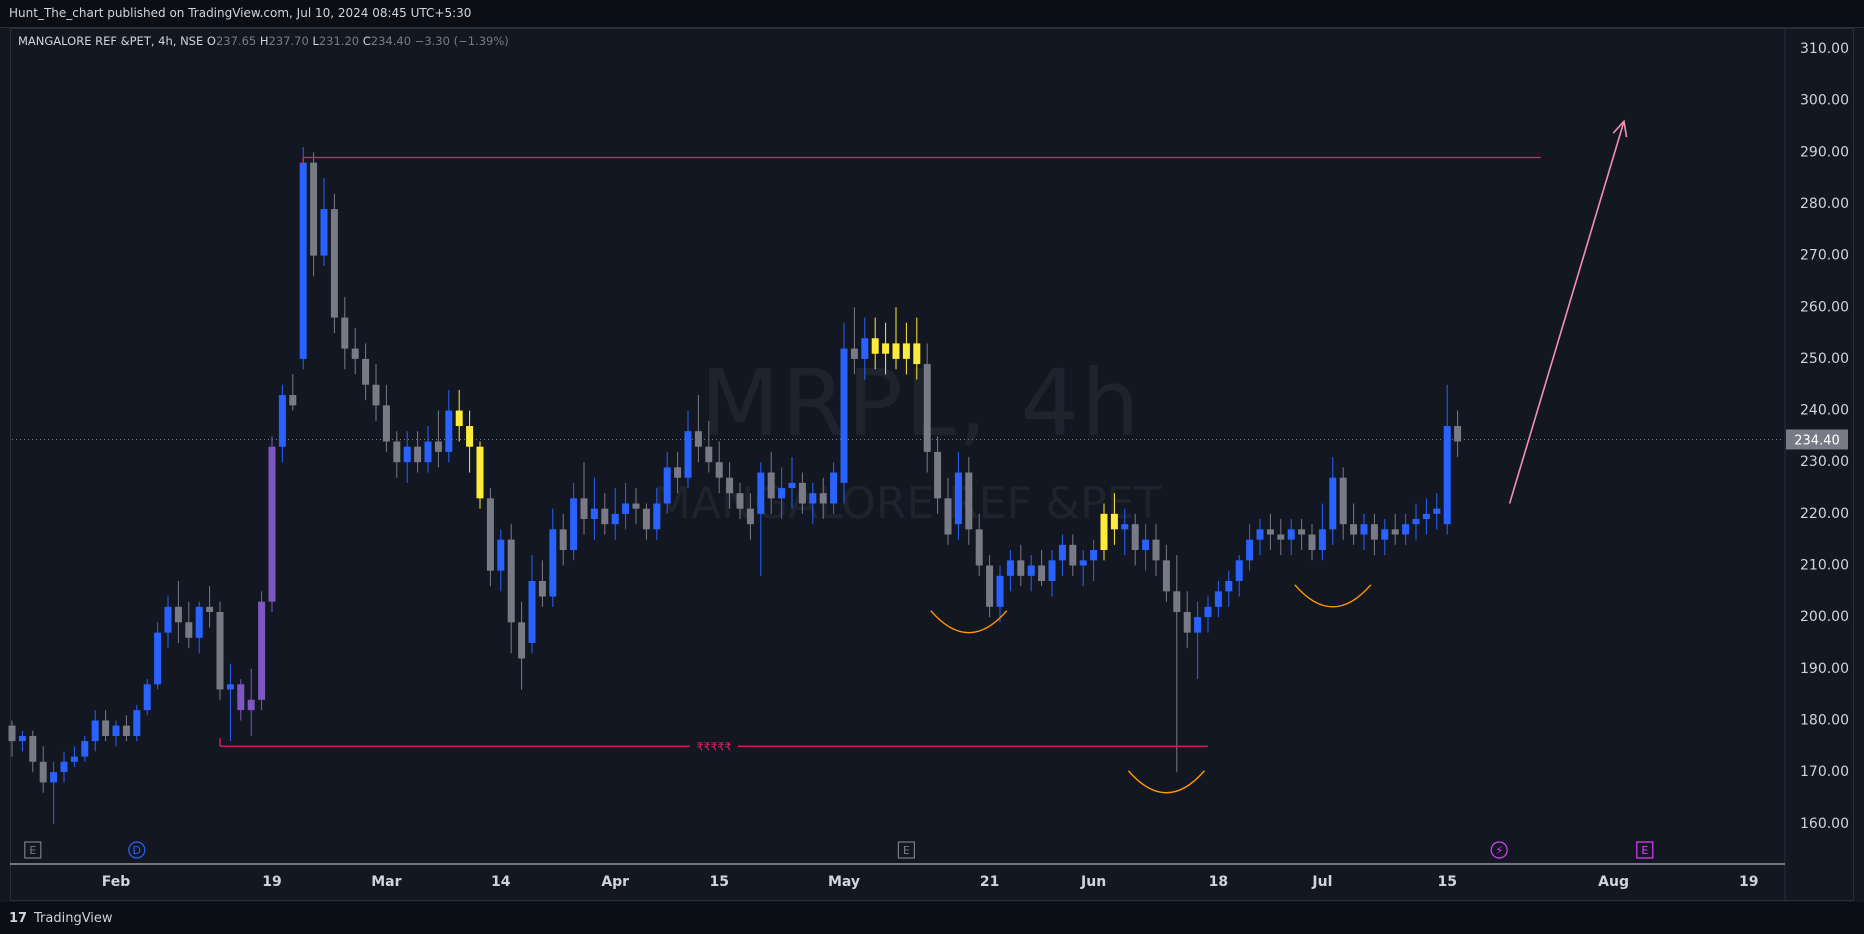 The width and height of the screenshot is (1864, 934). I want to click on flash-marker-icon, so click(1499, 850).